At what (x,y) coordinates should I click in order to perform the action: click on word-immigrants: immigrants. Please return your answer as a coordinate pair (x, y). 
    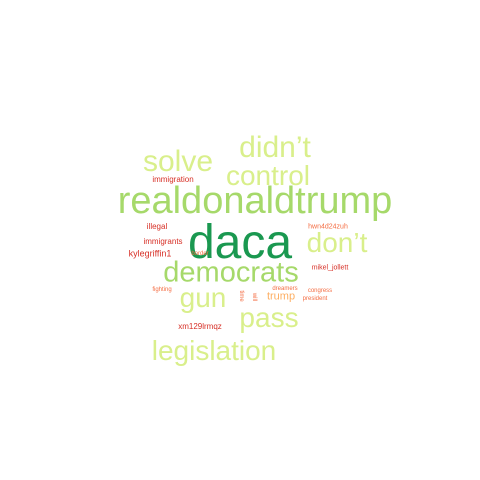
    Looking at the image, I should click on (163, 241).